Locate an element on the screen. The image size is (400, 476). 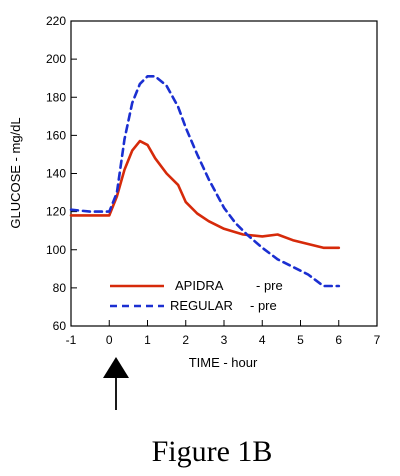
x-tick-label: 1 is located at coordinates (147, 340).